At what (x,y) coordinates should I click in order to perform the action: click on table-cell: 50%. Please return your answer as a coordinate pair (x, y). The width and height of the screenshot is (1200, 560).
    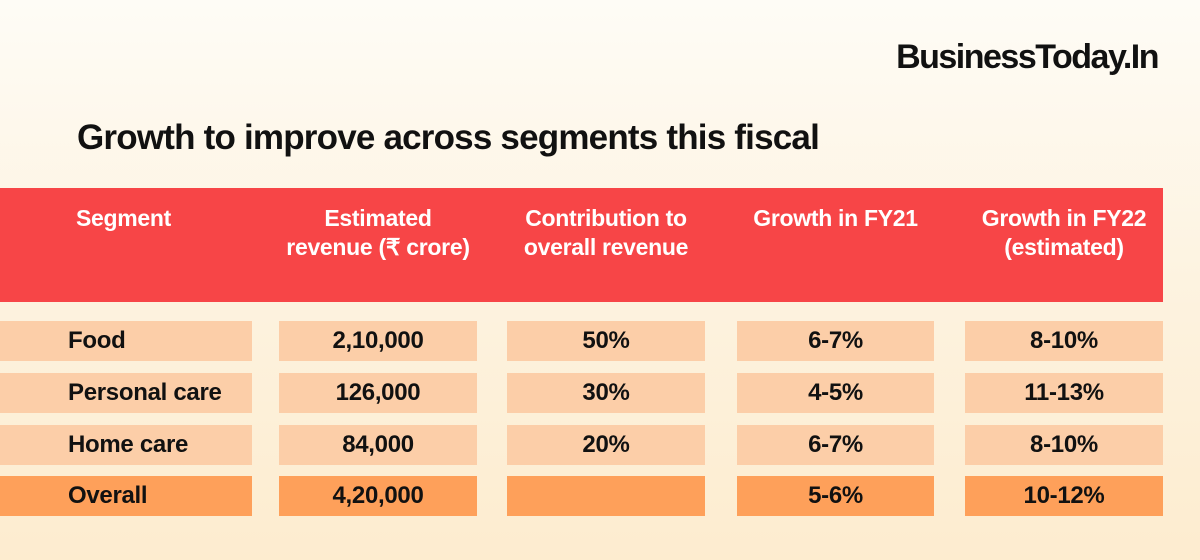
    Looking at the image, I should click on (606, 341).